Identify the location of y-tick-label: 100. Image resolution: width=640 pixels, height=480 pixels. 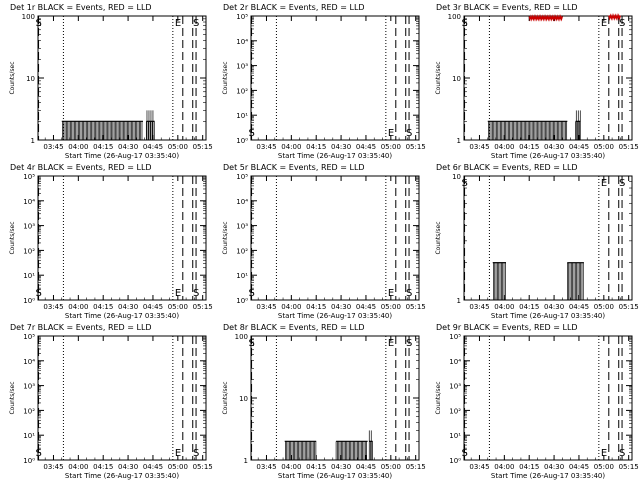
(241, 337).